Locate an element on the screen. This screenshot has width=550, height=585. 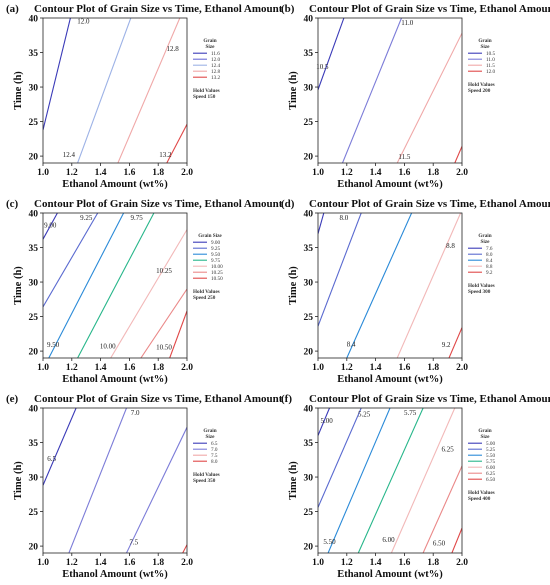
contour-label: 6.25 is located at coordinates (447, 450).